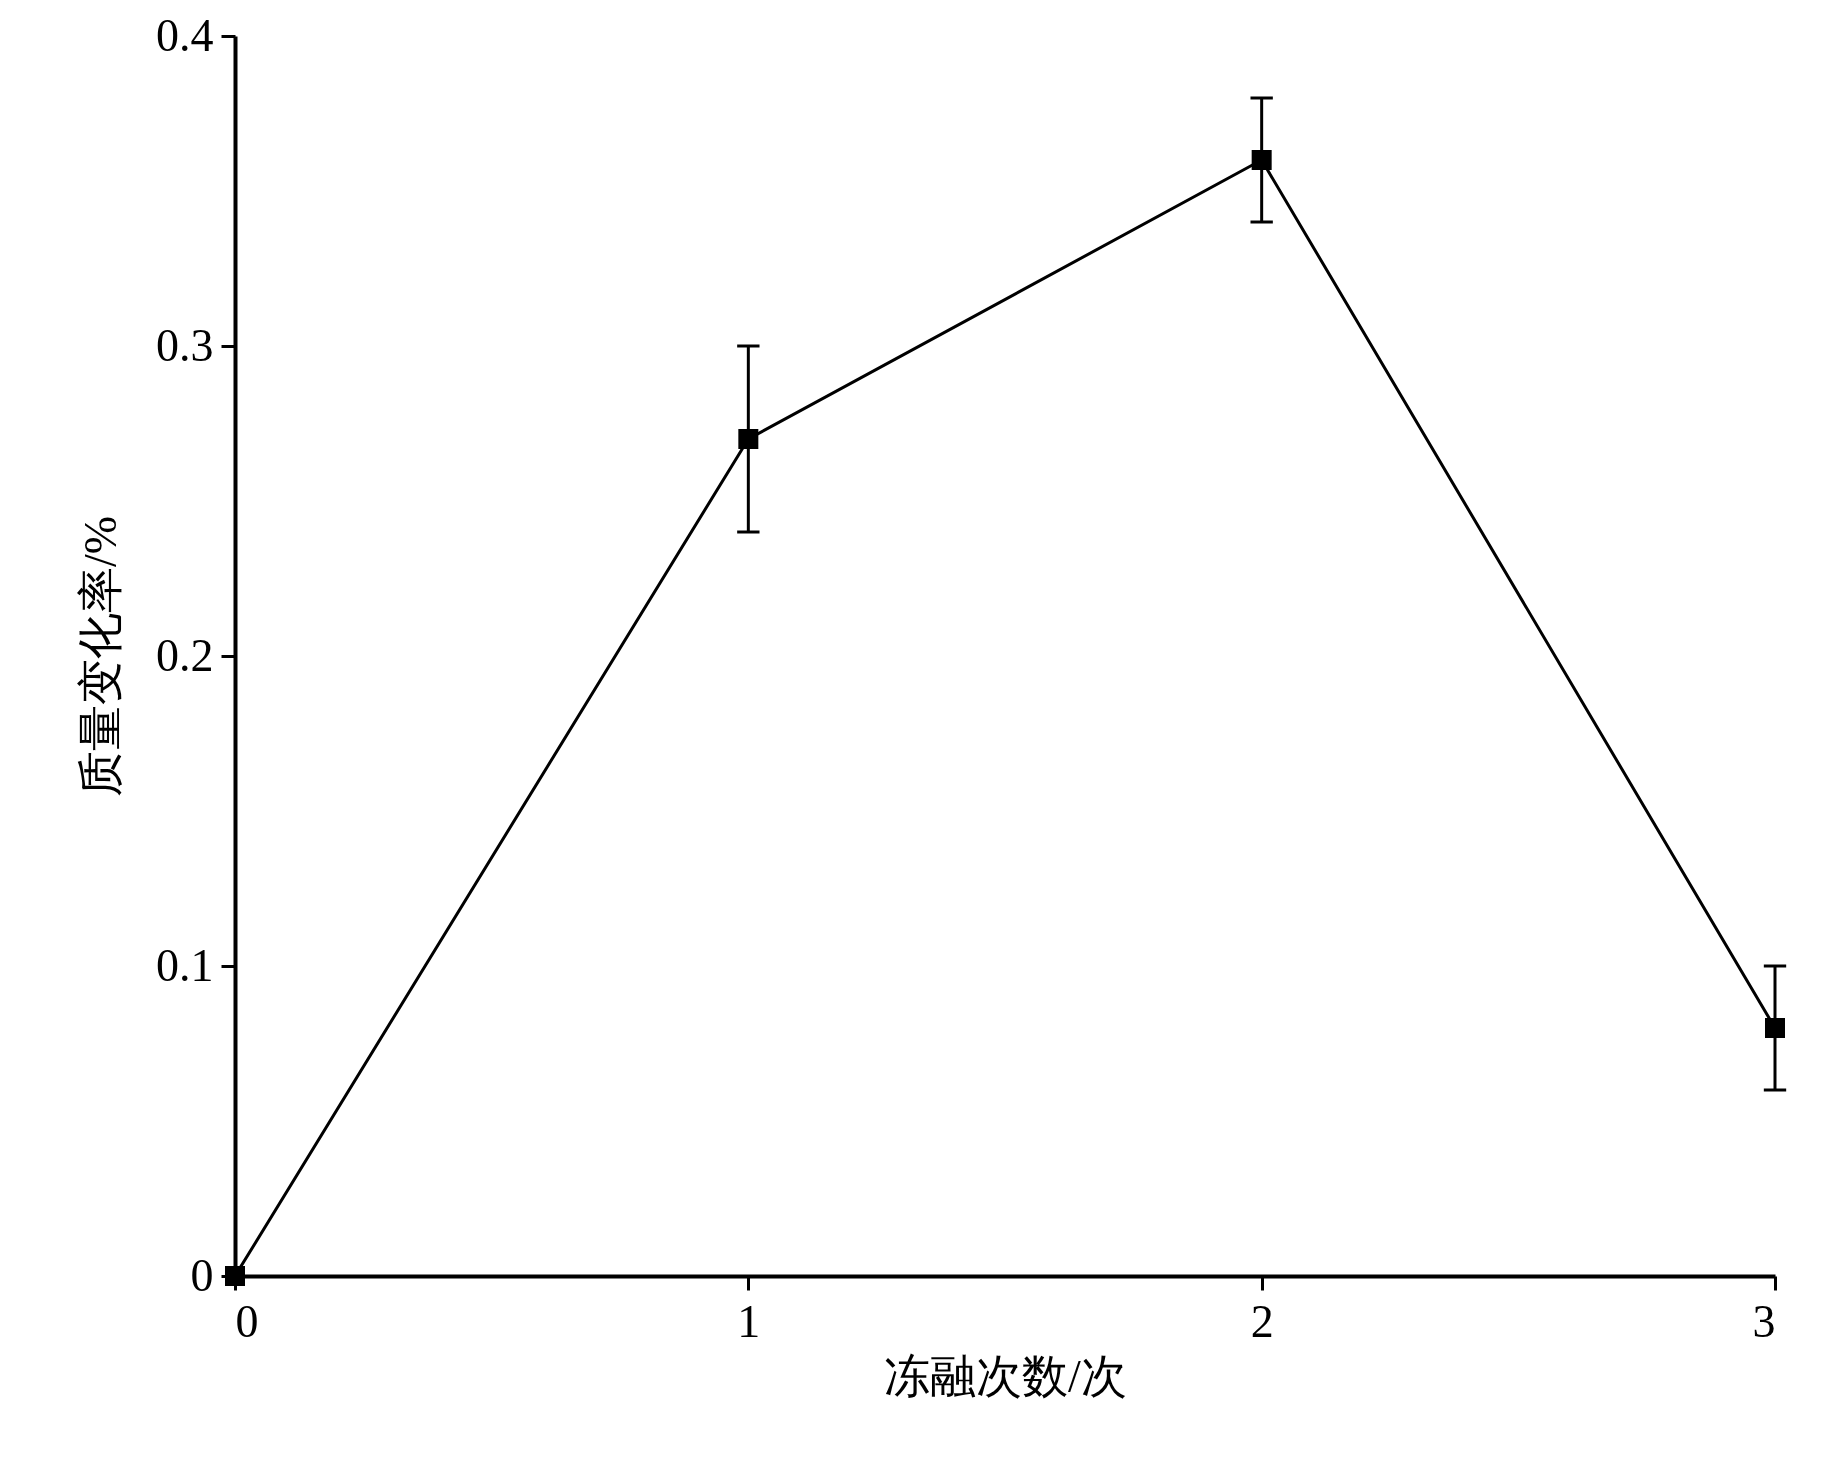 The image size is (1835, 1463). What do you see at coordinates (1005, 1376) in the screenshot?
I see `x-axis-title: 冻融次数/次` at bounding box center [1005, 1376].